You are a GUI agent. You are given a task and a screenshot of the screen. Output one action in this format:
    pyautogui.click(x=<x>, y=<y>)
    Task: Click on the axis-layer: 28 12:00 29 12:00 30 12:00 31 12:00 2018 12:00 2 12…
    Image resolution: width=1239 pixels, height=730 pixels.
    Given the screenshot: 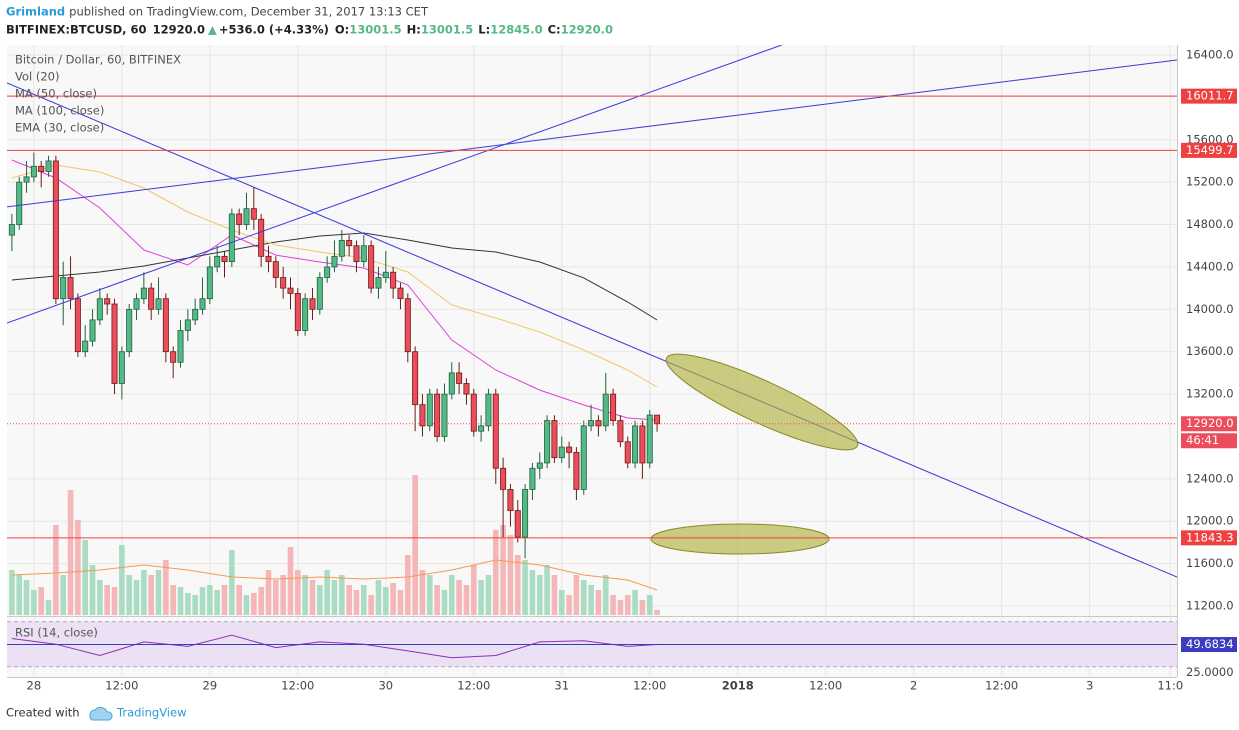 What is the action you would take?
    pyautogui.click(x=619, y=686)
    